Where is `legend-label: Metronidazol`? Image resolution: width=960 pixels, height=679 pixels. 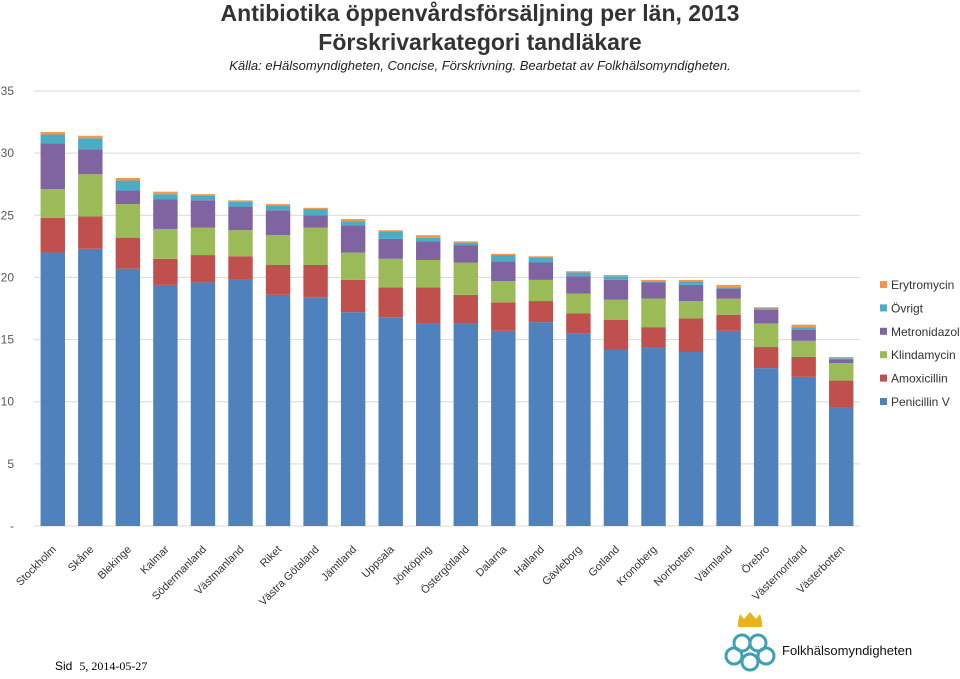 legend-label: Metronidazol is located at coordinates (925, 332).